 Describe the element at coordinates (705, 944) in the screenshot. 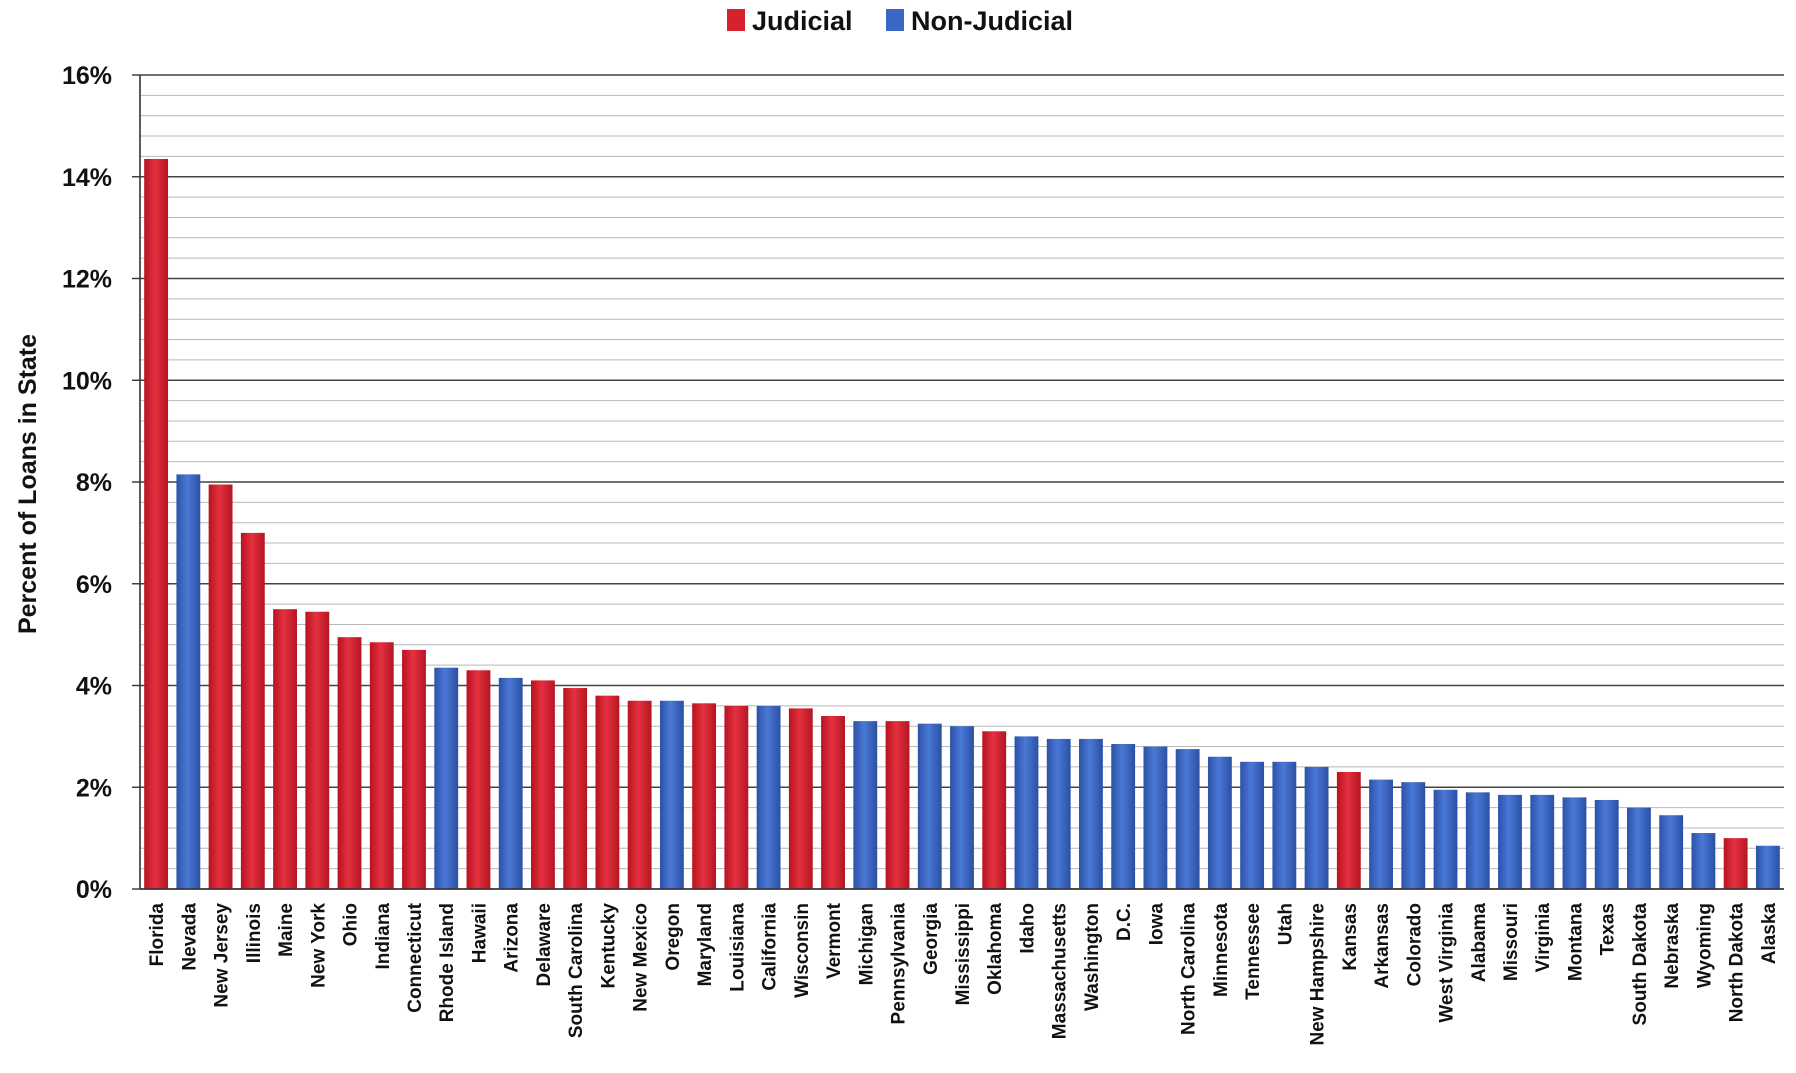

I see `x-label-maryland: Maryland` at that location.